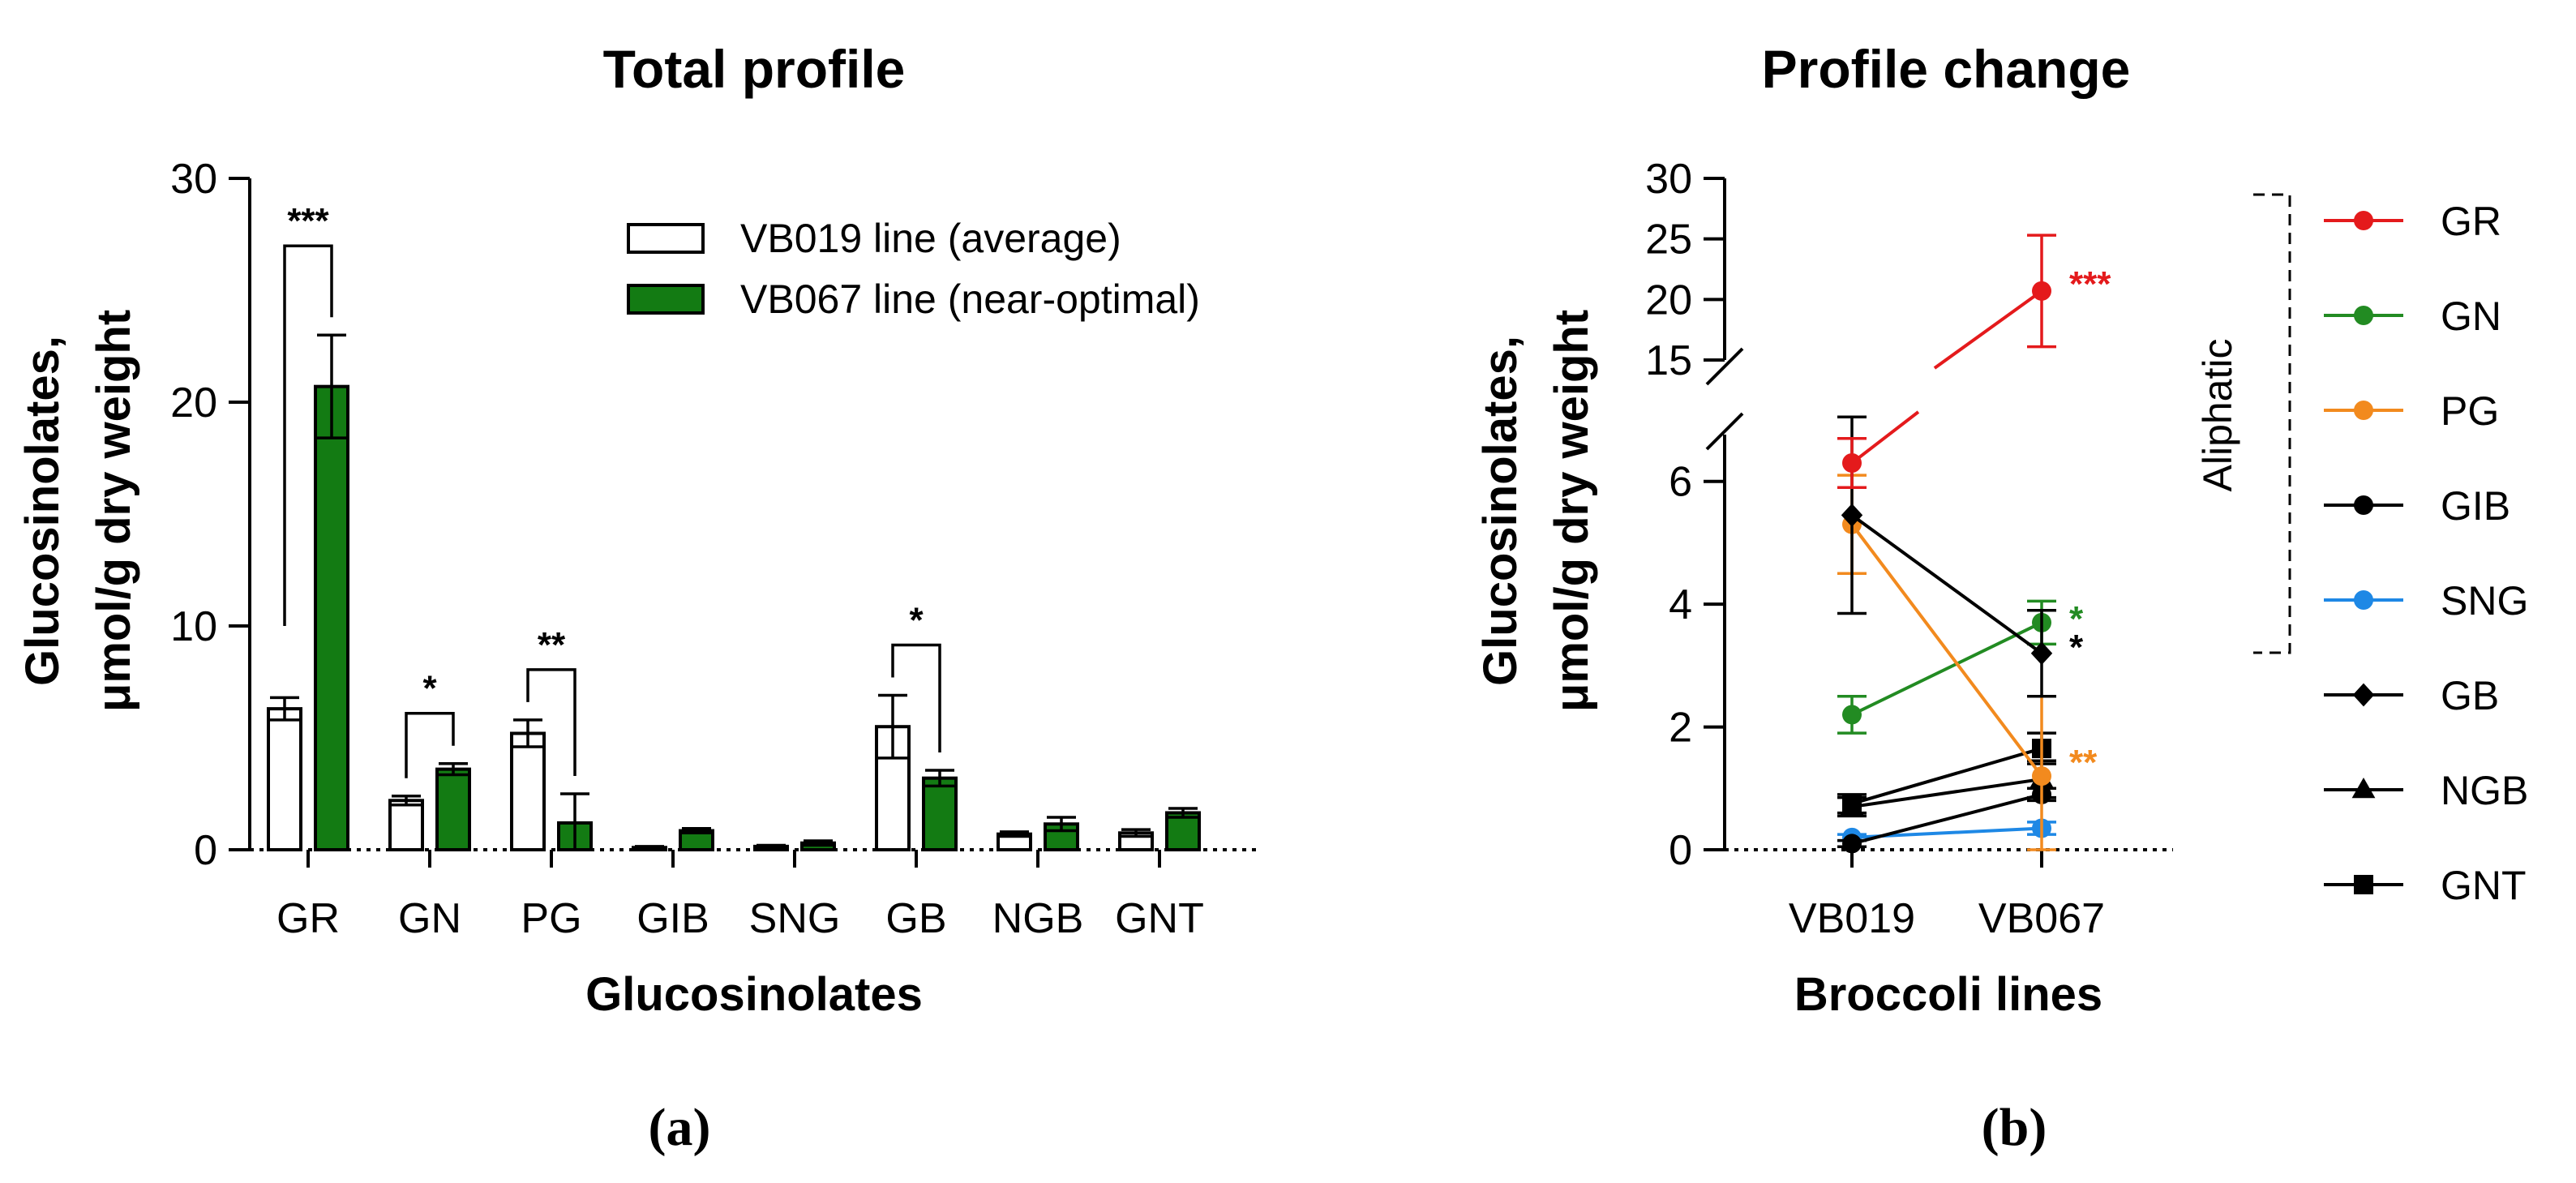  What do you see at coordinates (2041, 291) in the screenshot?
I see `point-gr-vb067` at bounding box center [2041, 291].